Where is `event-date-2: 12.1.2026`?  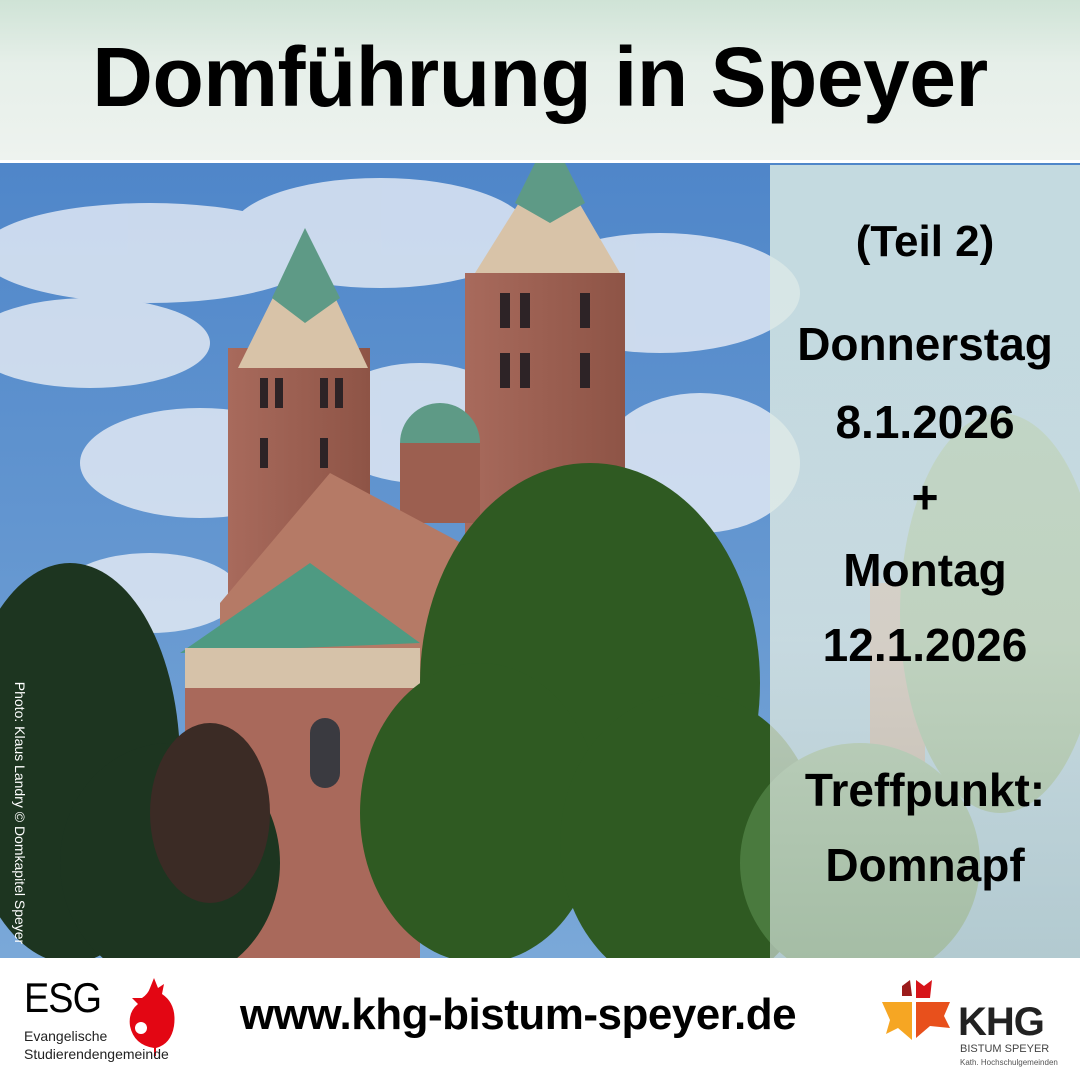 event-date-2: 12.1.2026 is located at coordinates (925, 645).